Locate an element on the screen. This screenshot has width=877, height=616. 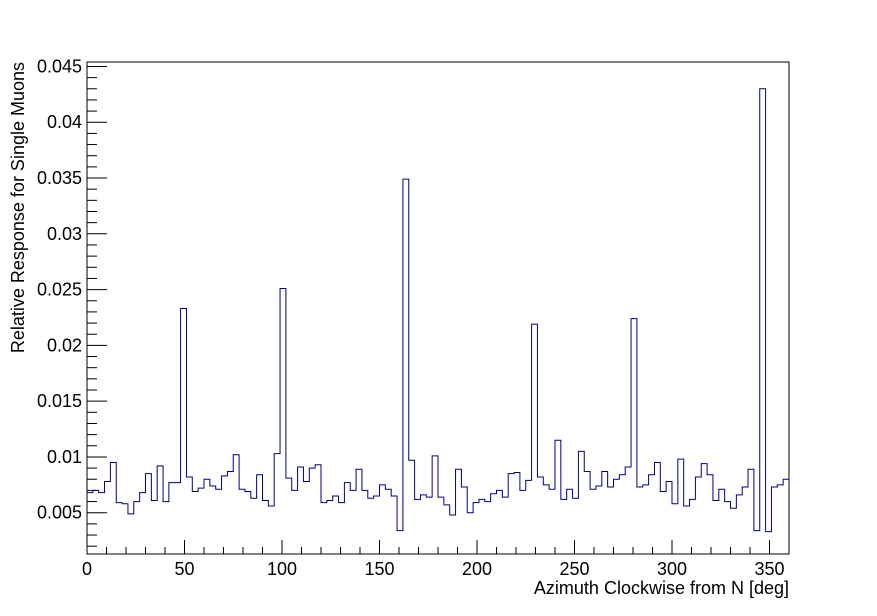
y-tick-label: 0.005 is located at coordinates (59, 513).